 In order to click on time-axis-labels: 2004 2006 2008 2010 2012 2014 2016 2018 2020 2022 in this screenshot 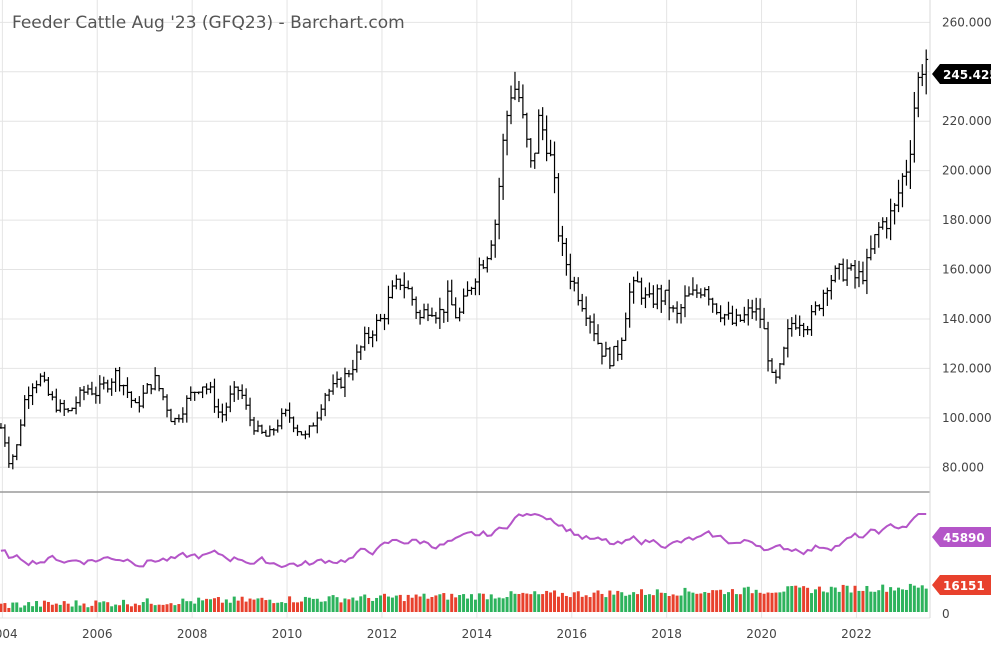, I will do `click(436, 634)`.